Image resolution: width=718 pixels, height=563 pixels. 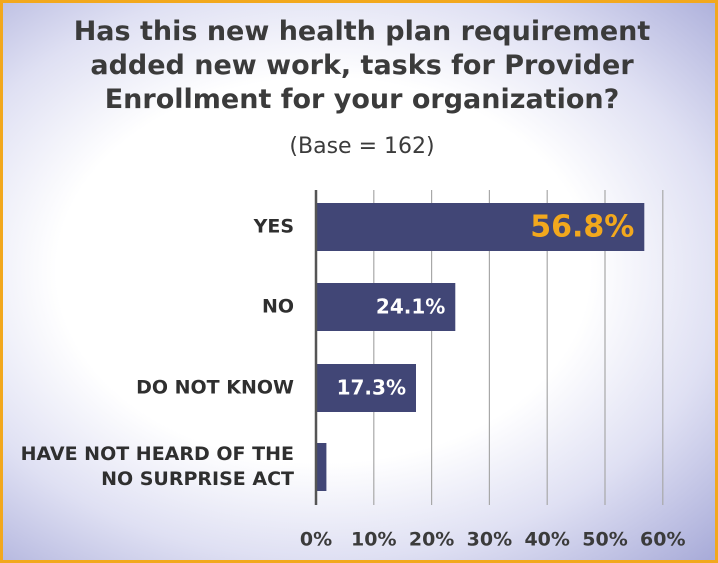 I want to click on x-tick-label-40: 40%, so click(x=546, y=540).